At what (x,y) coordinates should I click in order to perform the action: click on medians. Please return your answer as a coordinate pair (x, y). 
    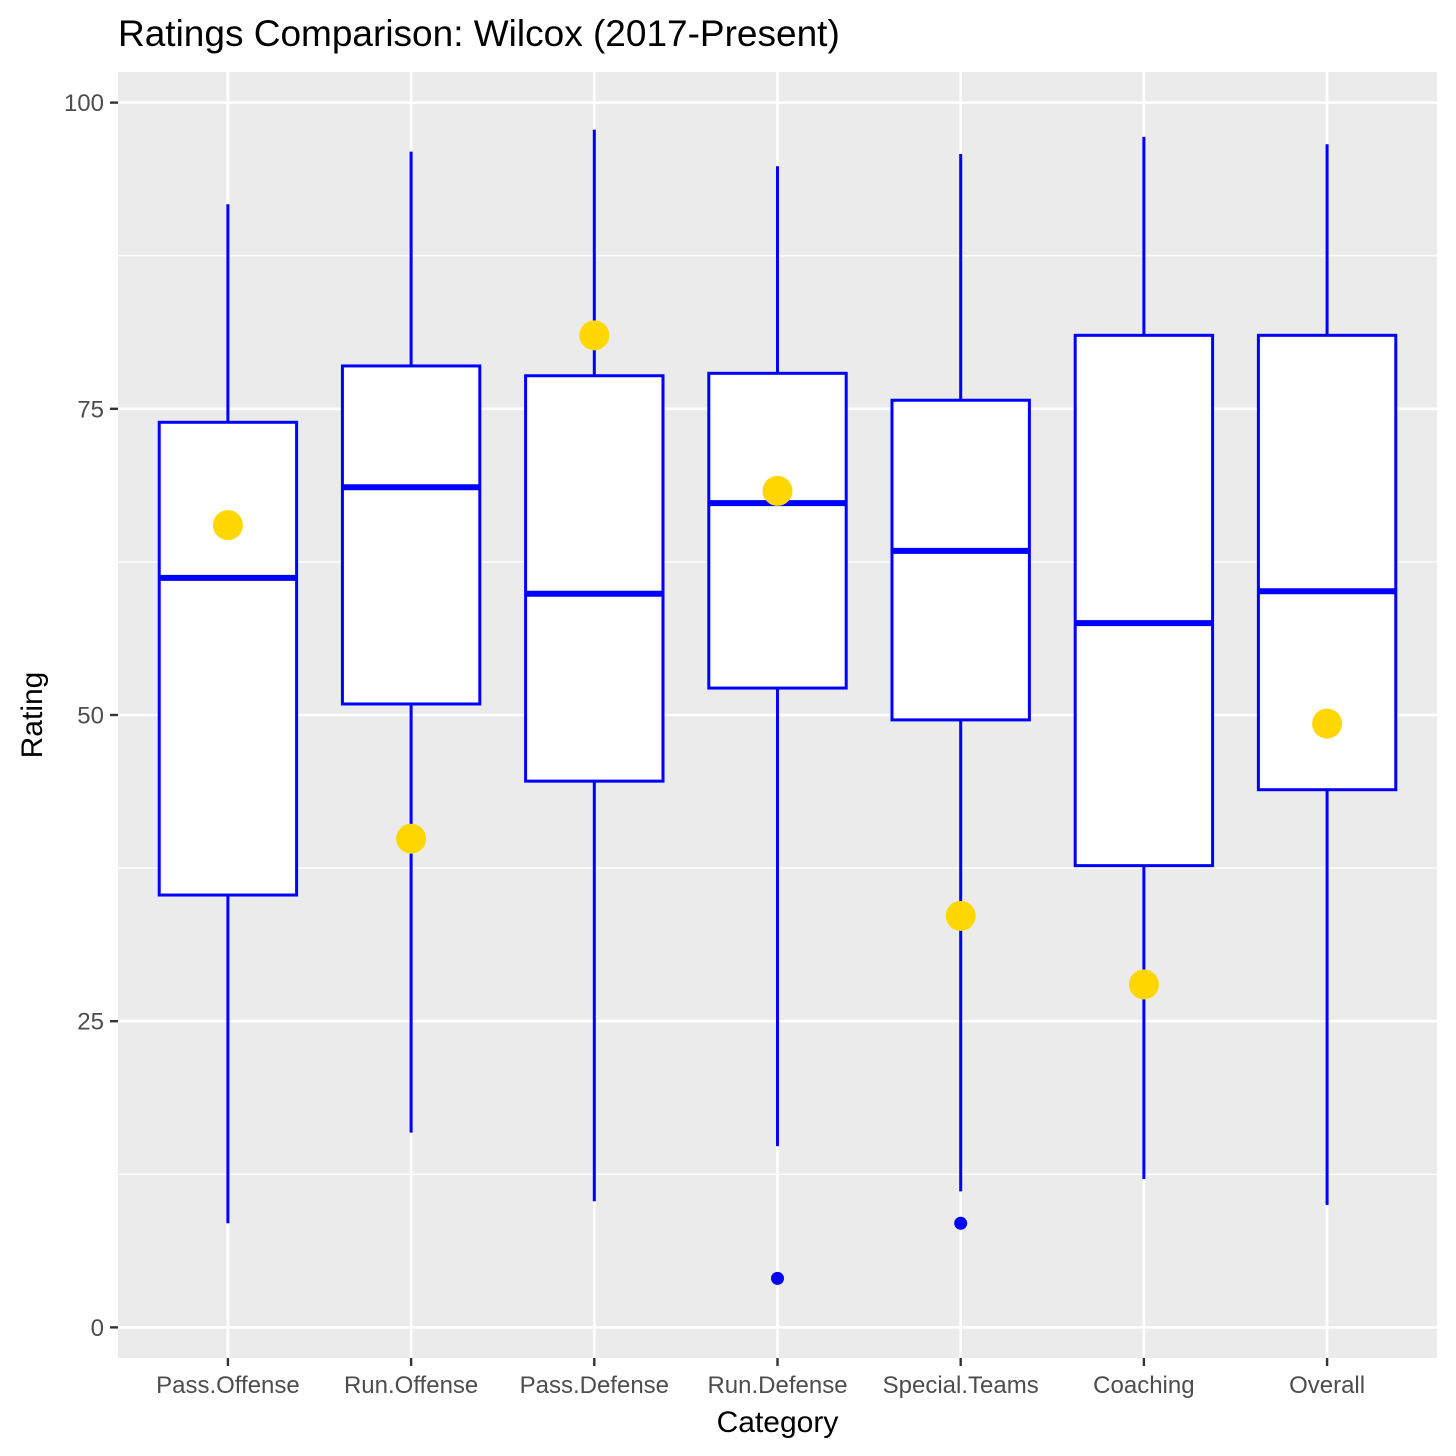
    Looking at the image, I should click on (777, 555).